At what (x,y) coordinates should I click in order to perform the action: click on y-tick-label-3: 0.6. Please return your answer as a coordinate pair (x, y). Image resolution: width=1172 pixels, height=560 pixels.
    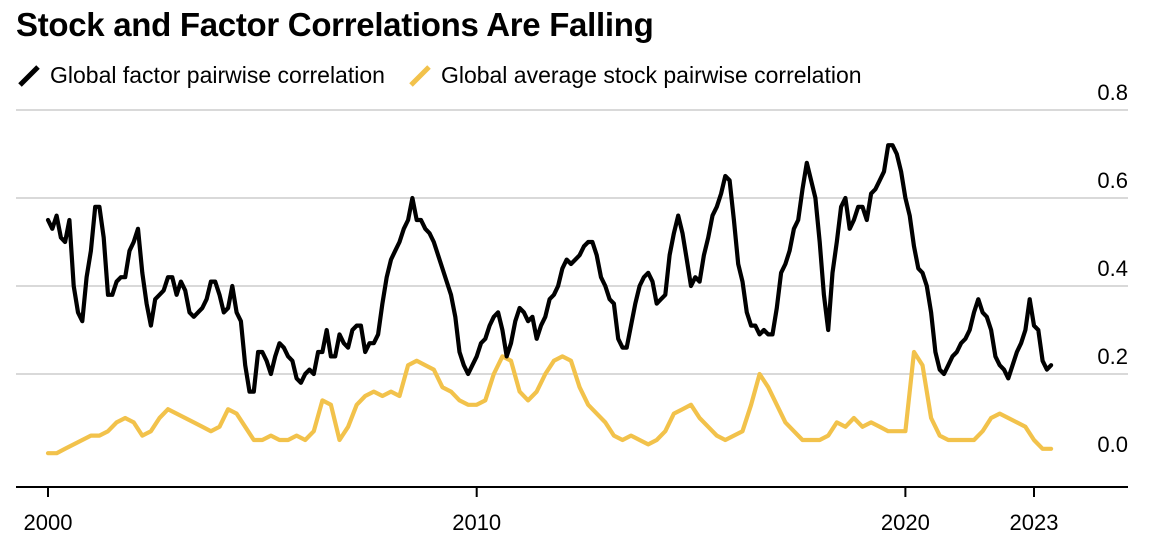
    Looking at the image, I should click on (1112, 180).